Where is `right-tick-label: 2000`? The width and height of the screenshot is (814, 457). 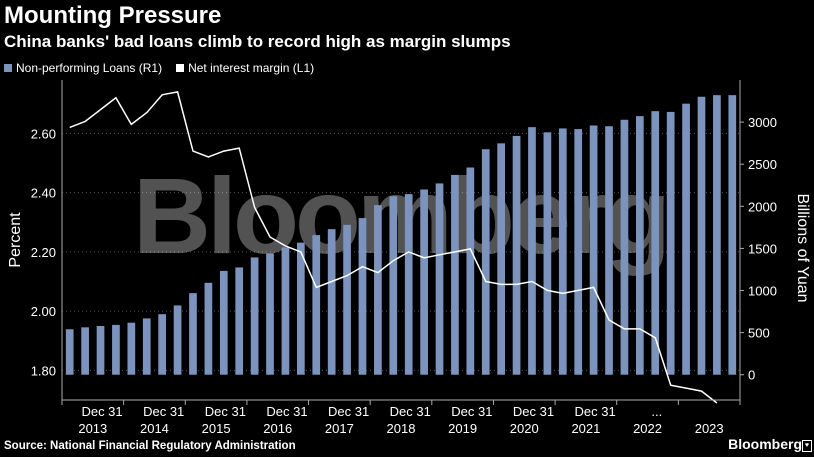
right-tick-label: 2000 is located at coordinates (762, 206).